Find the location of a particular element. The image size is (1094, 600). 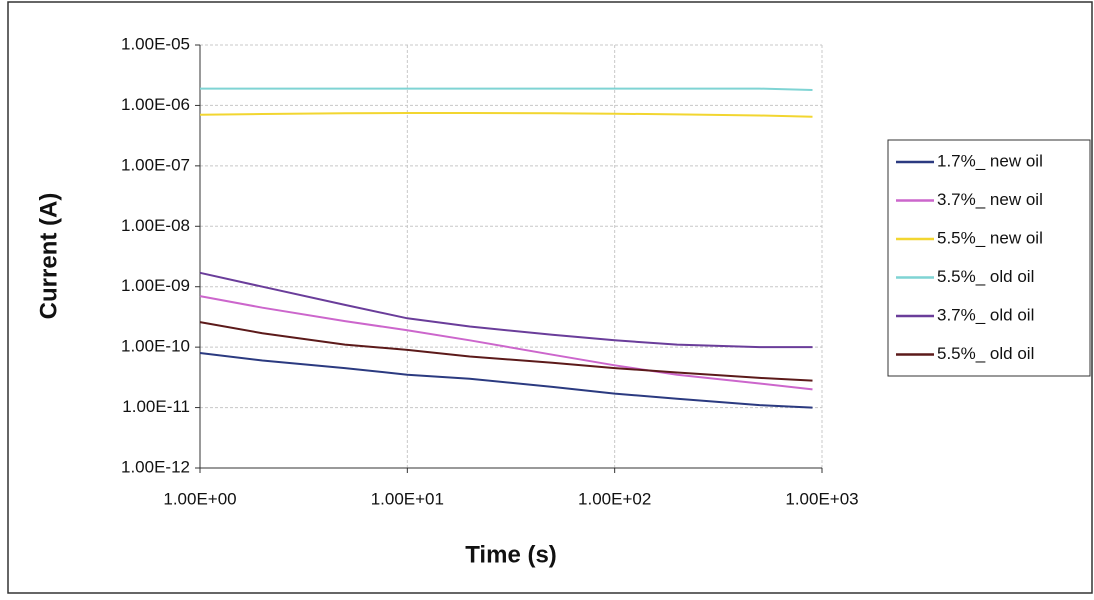

legend-label: 1.7%_ new oil is located at coordinates (990, 160).